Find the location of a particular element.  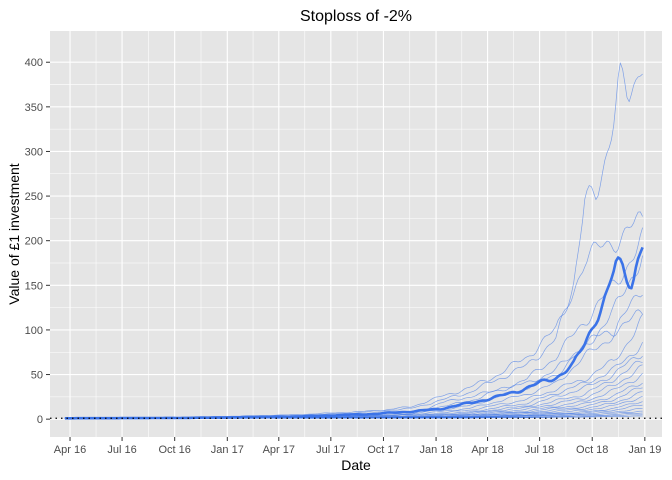

x-tick-label: Jan 18 is located at coordinates (436, 450).